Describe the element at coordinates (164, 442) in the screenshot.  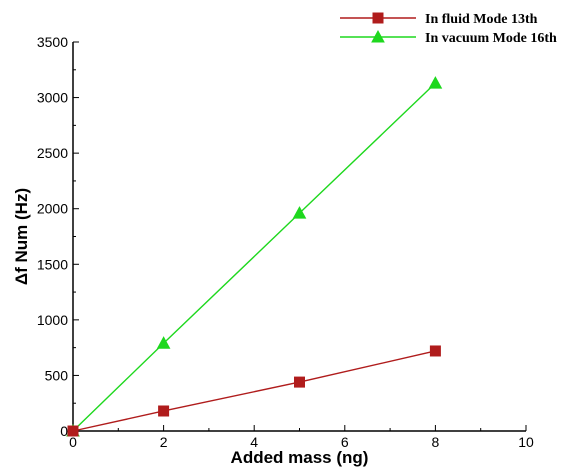
I see `x-tick-label: 2` at that location.